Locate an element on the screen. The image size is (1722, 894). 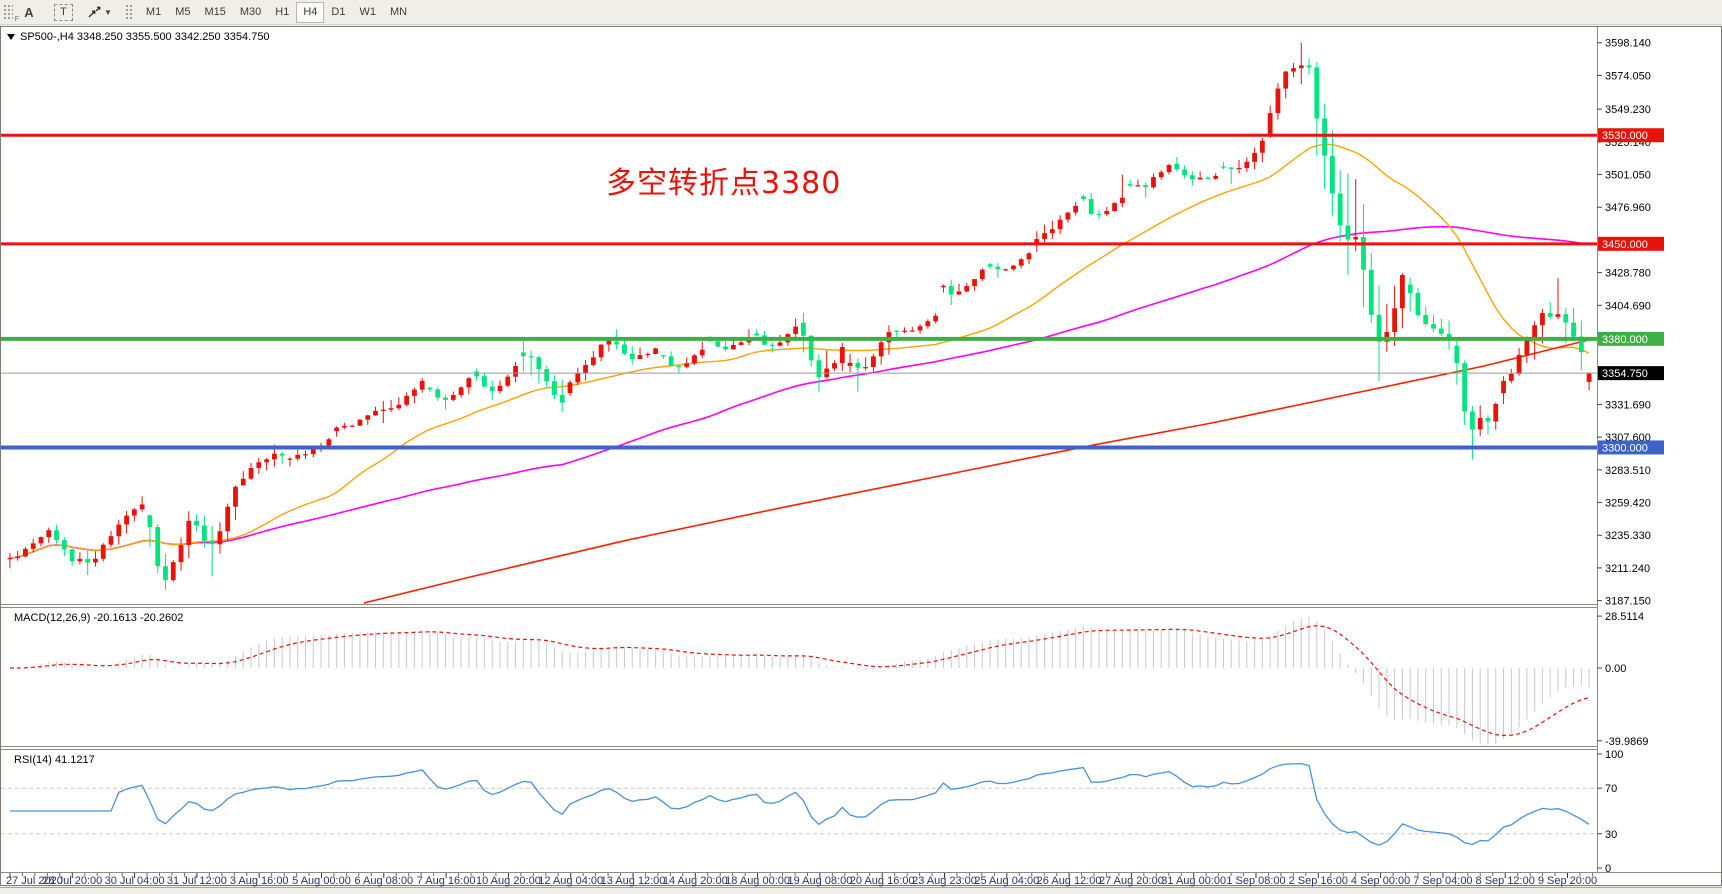
timeframe-button-mn: MN is located at coordinates (398, 12).